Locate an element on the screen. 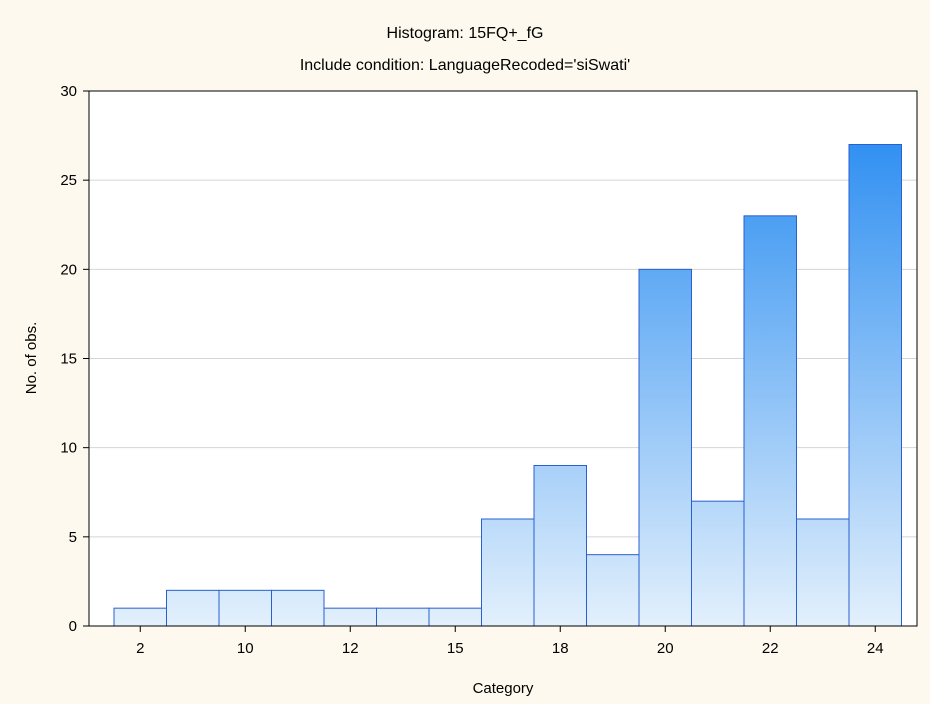 This screenshot has height=704, width=930. chart-title: Histogram: 15FQ+_fG is located at coordinates (465, 33).